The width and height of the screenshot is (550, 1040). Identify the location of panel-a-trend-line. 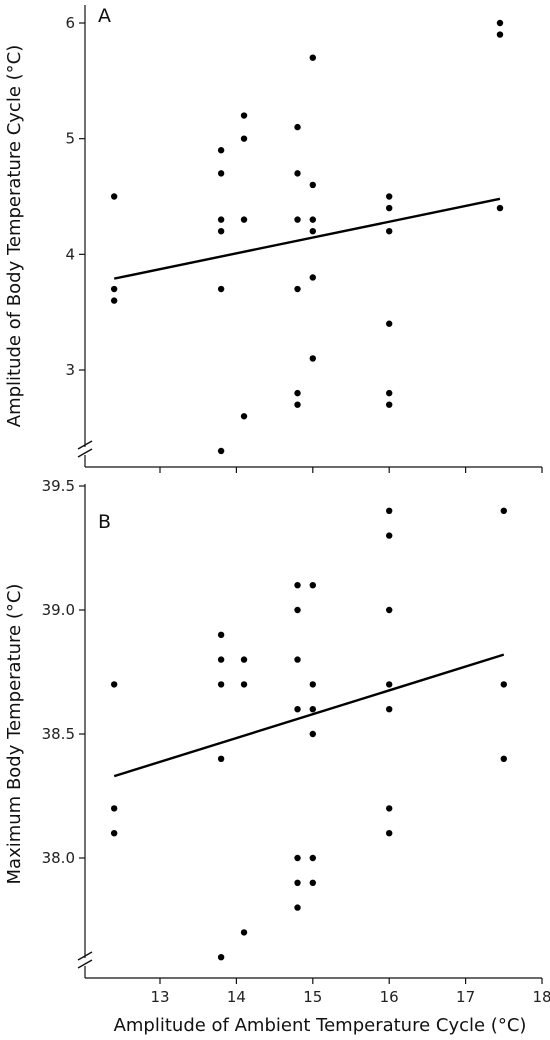
(307, 238).